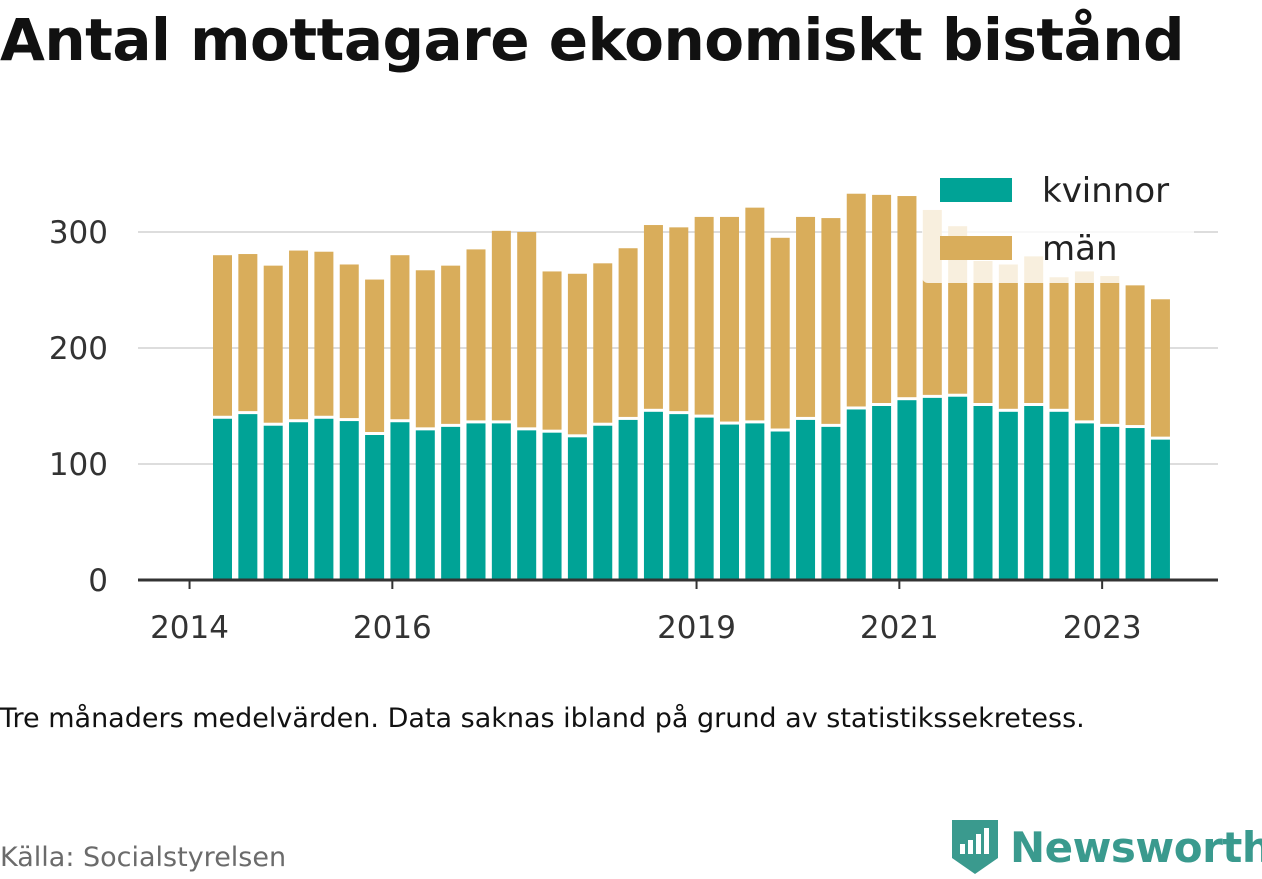 Image resolution: width=1262 pixels, height=879 pixels. I want to click on y-tick-label: 200, so click(78, 349).